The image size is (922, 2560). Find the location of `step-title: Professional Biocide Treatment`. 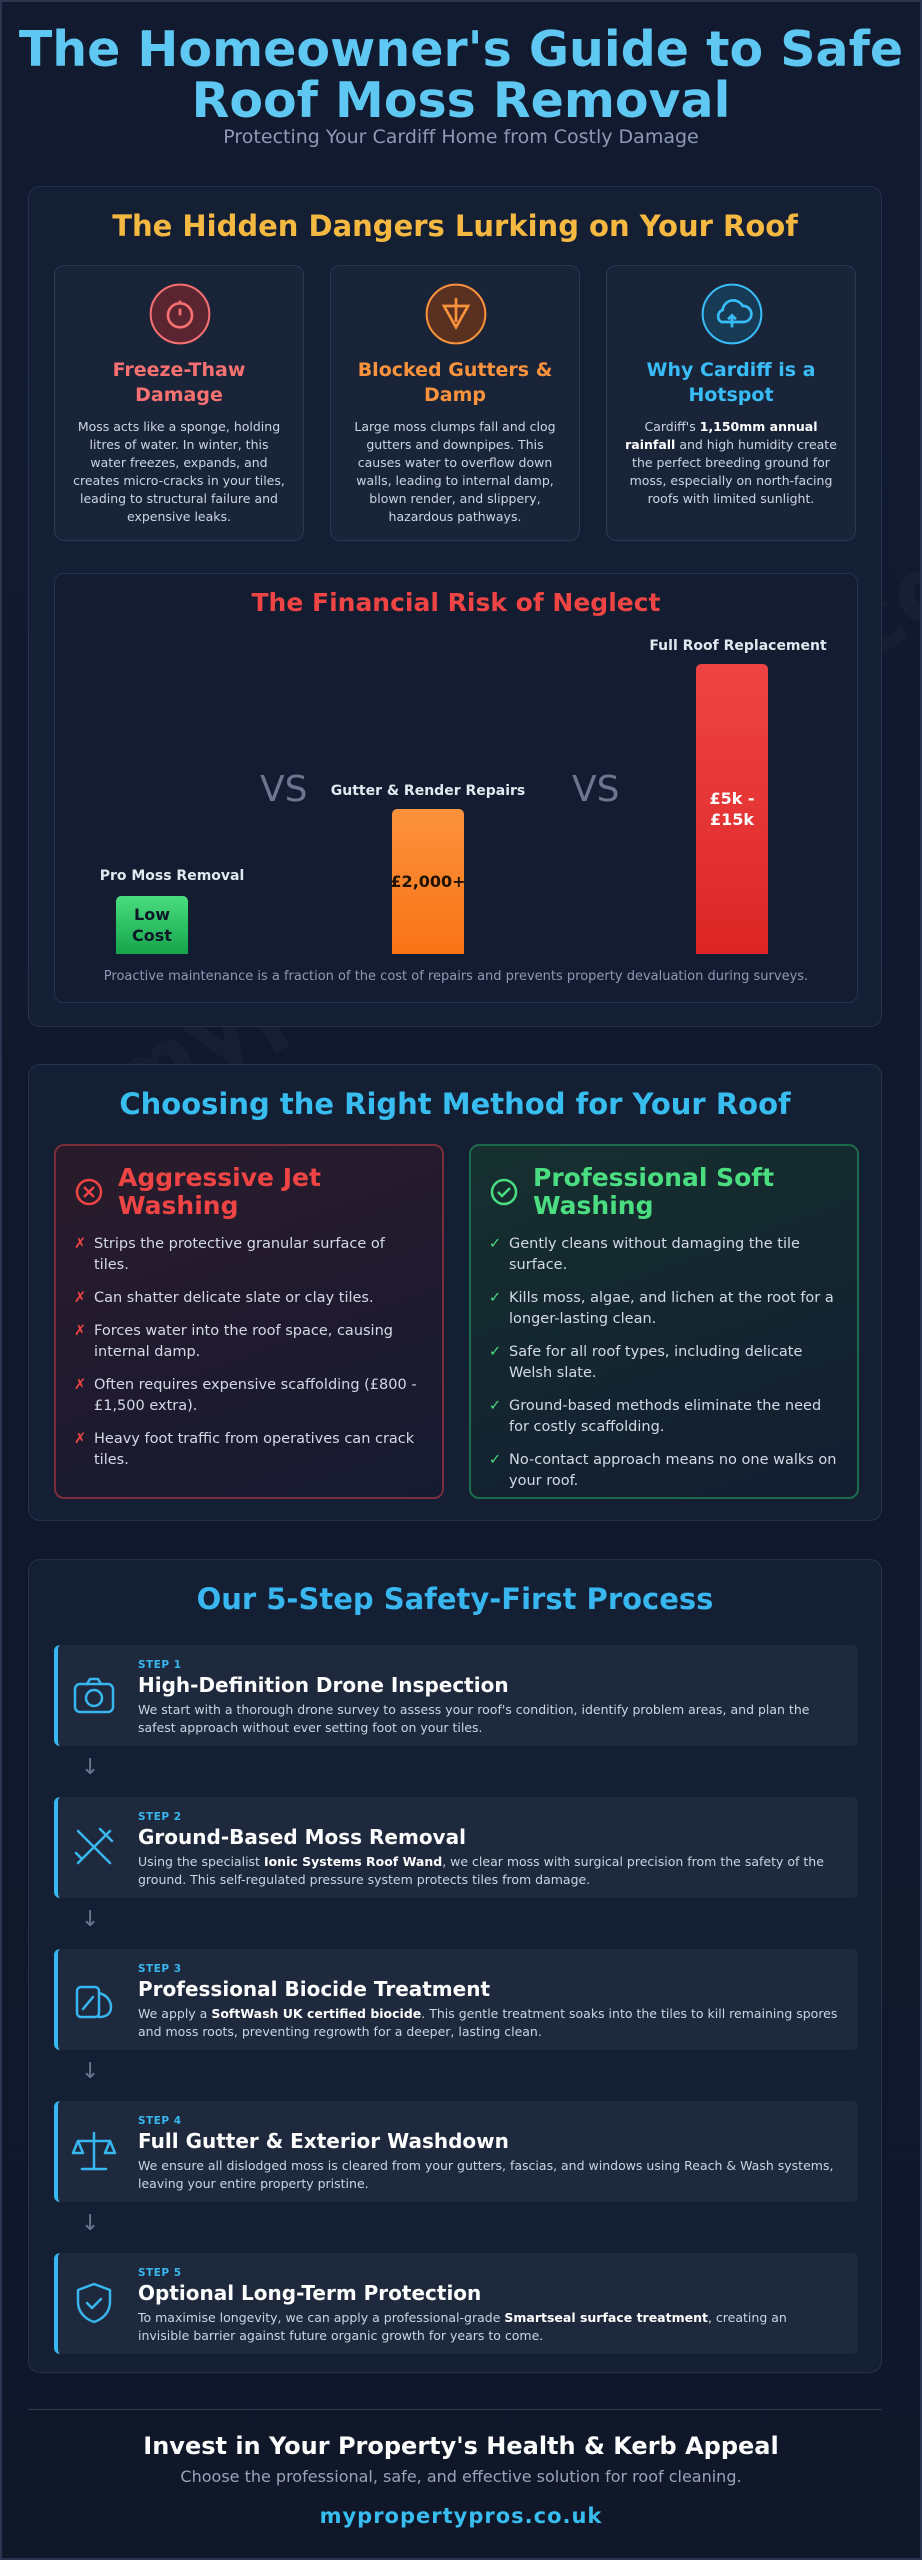

step-title: Professional Biocide Treatment is located at coordinates (314, 1989).